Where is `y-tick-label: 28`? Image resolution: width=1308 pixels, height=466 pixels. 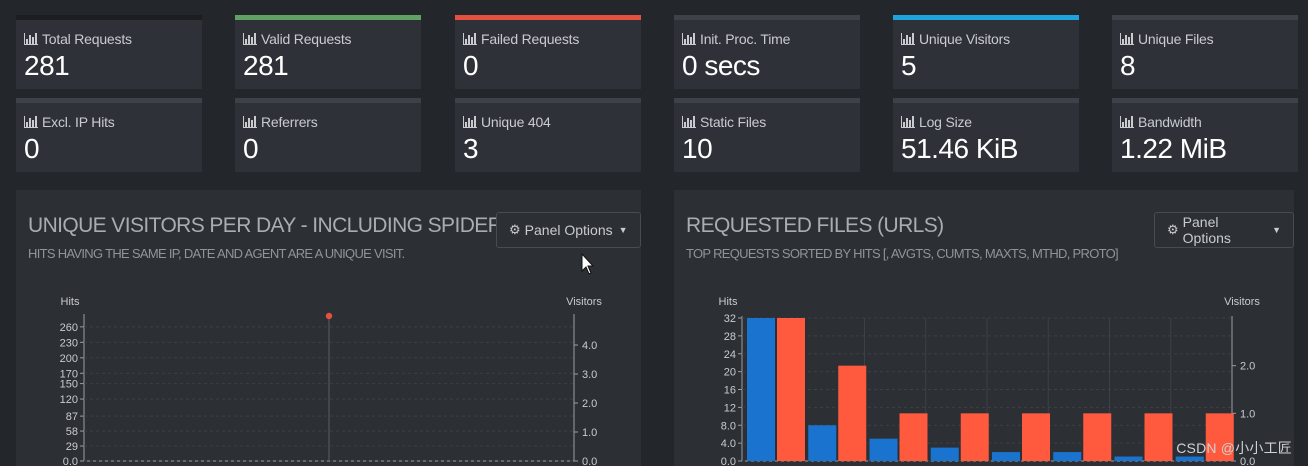
y-tick-label: 28 is located at coordinates (730, 337).